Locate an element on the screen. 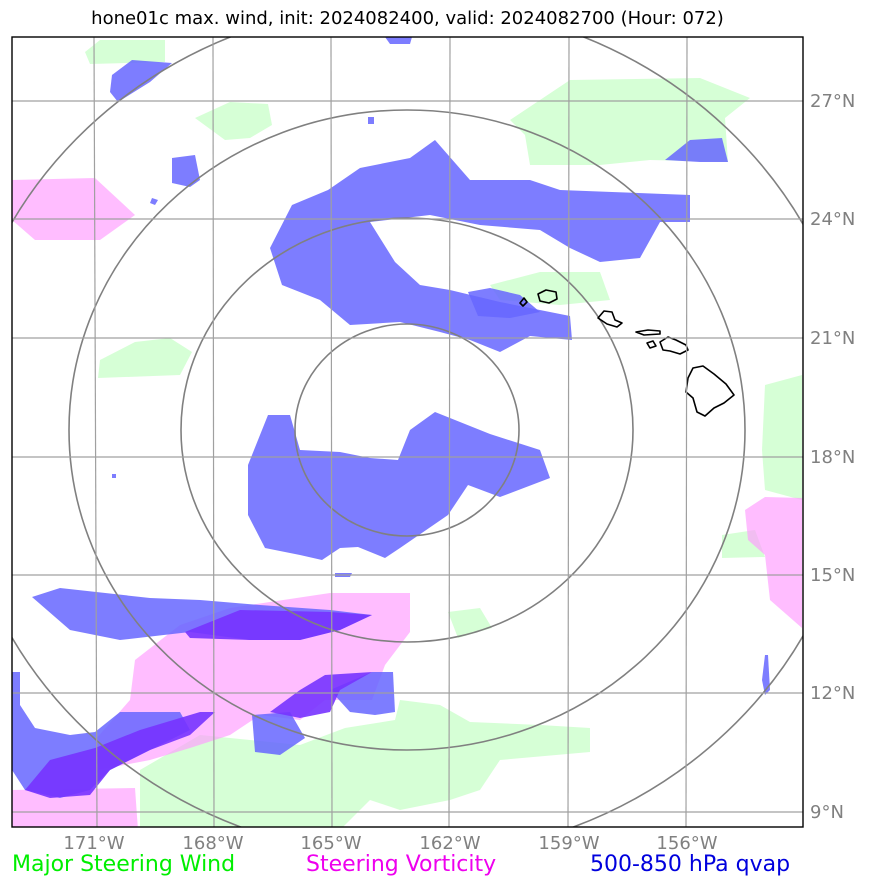 This screenshot has width=873, height=891. lon-gridline-159w is located at coordinates (568, 432).